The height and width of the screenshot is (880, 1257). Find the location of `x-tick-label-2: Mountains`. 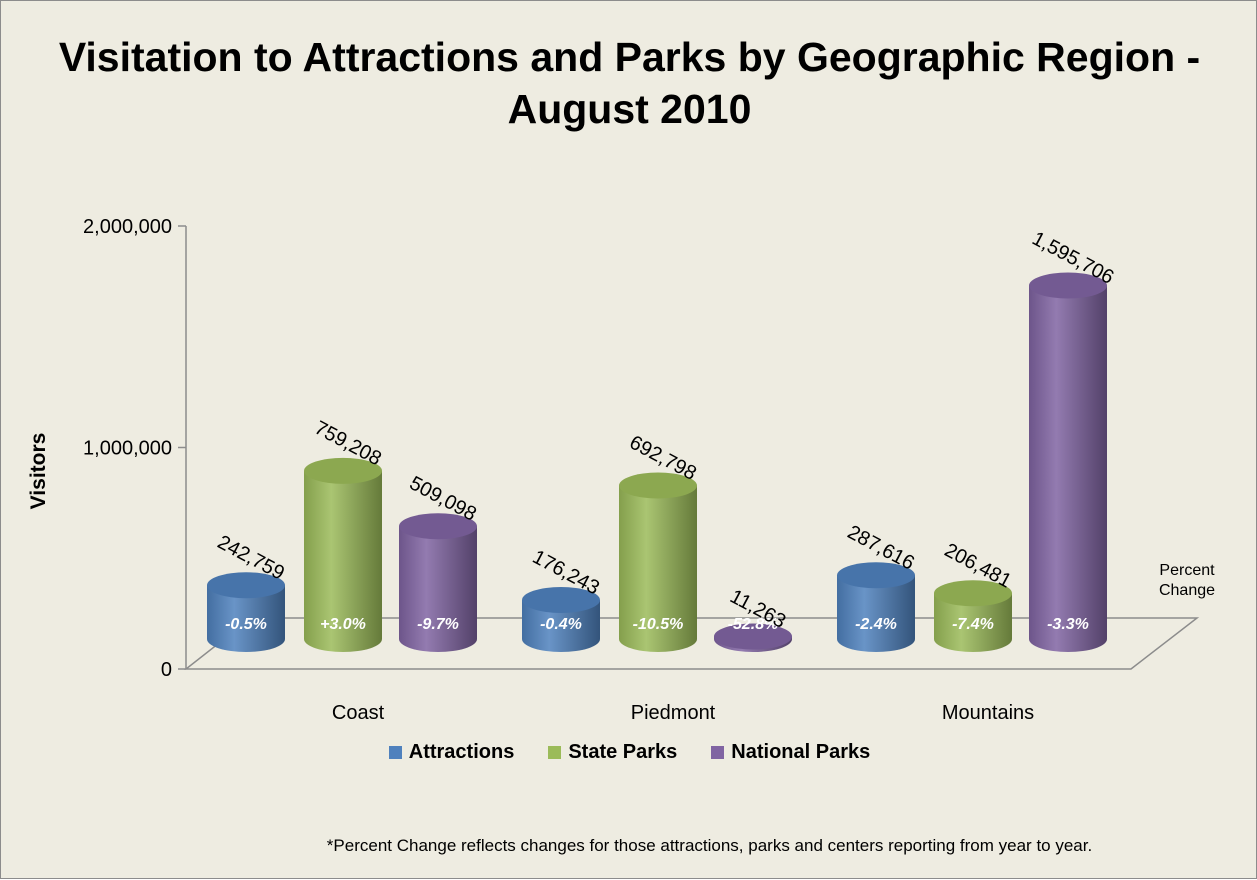

x-tick-label-2: Mountains is located at coordinates (988, 713).